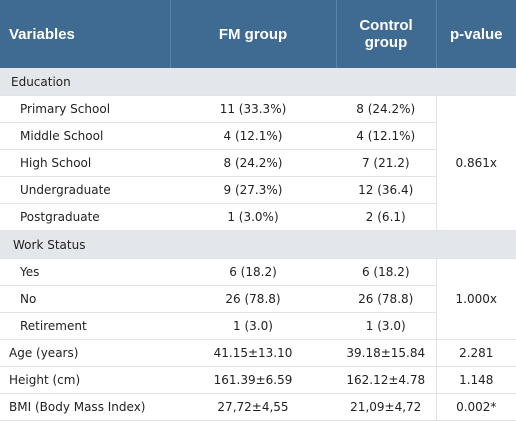 The width and height of the screenshot is (516, 421). I want to click on fm-value: 6 (18.2), so click(253, 272).